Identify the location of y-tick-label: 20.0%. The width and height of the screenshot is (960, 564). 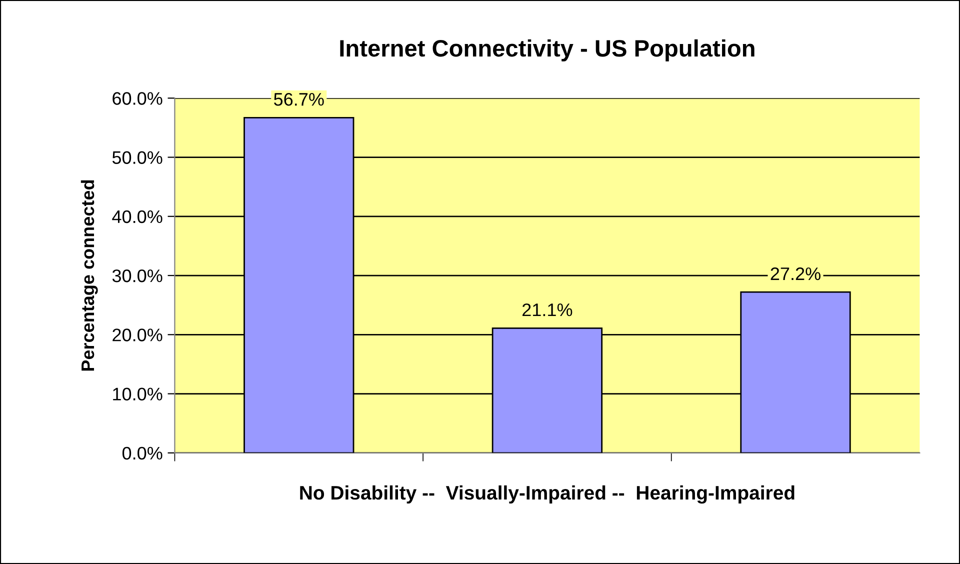
(137, 335).